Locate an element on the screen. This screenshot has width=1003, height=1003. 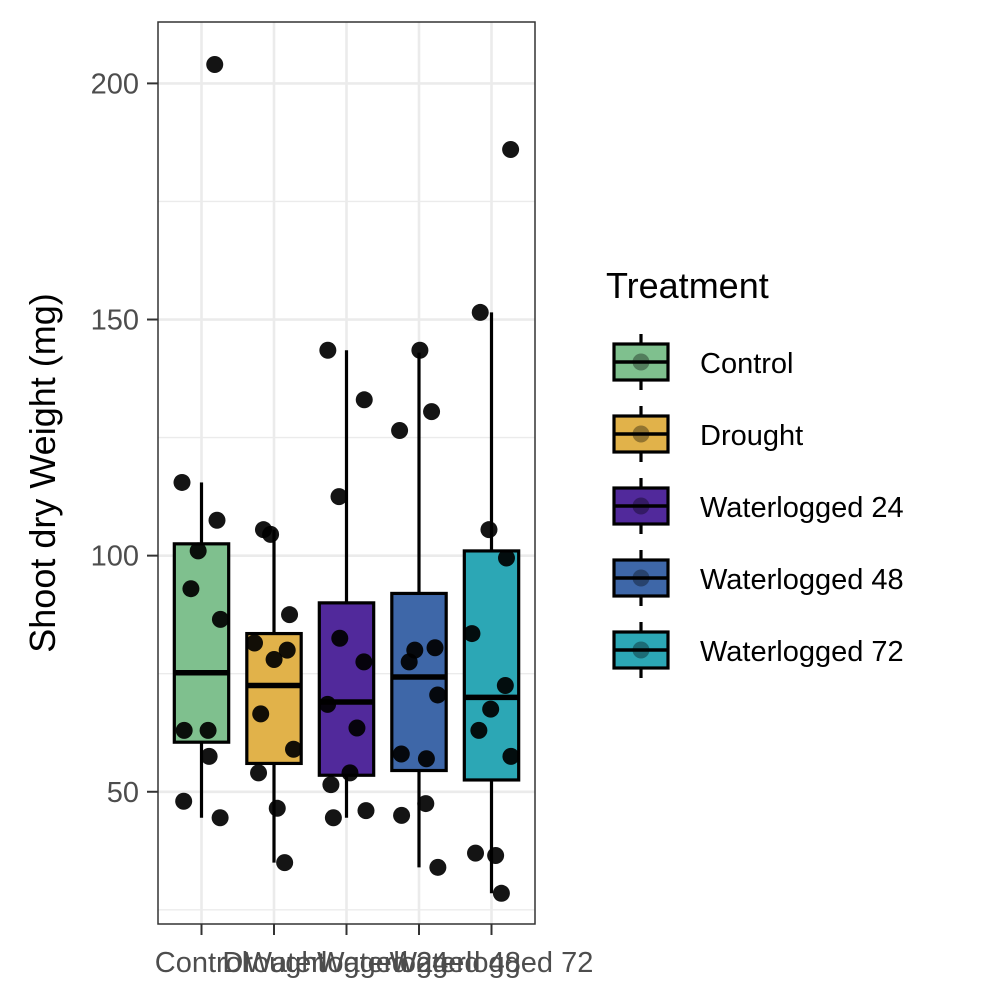
legend-item-2: Drought is located at coordinates (707, 434).